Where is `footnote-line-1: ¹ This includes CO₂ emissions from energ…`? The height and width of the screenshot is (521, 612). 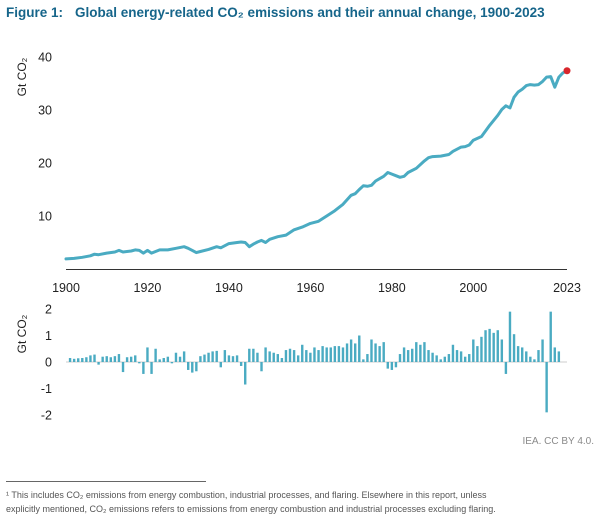 footnote-line-1: ¹ This includes CO₂ emissions from energ… is located at coordinates (246, 495).